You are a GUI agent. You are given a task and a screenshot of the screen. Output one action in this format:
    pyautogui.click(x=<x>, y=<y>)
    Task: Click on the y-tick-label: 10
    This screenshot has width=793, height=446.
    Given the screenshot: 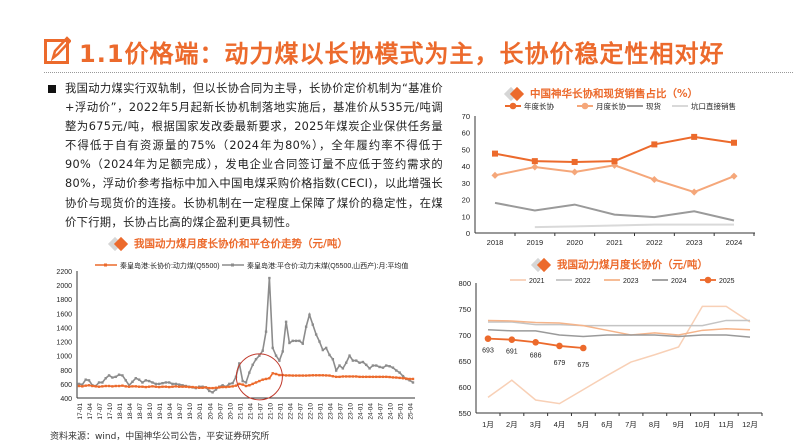 What is the action you would take?
    pyautogui.click(x=466, y=216)
    